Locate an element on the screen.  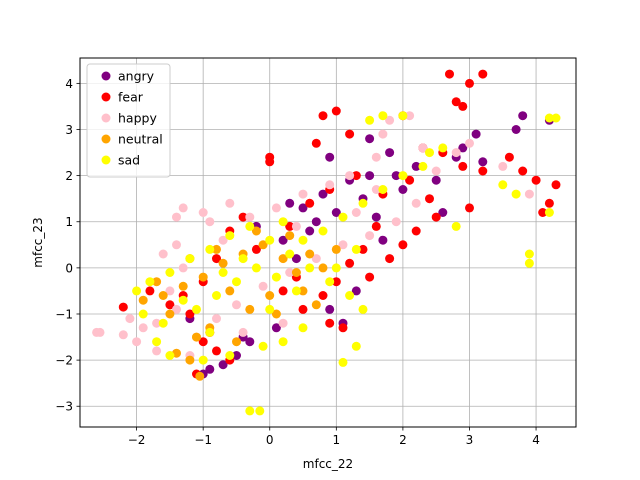
x-tick-label: 2 is located at coordinates (403, 440).